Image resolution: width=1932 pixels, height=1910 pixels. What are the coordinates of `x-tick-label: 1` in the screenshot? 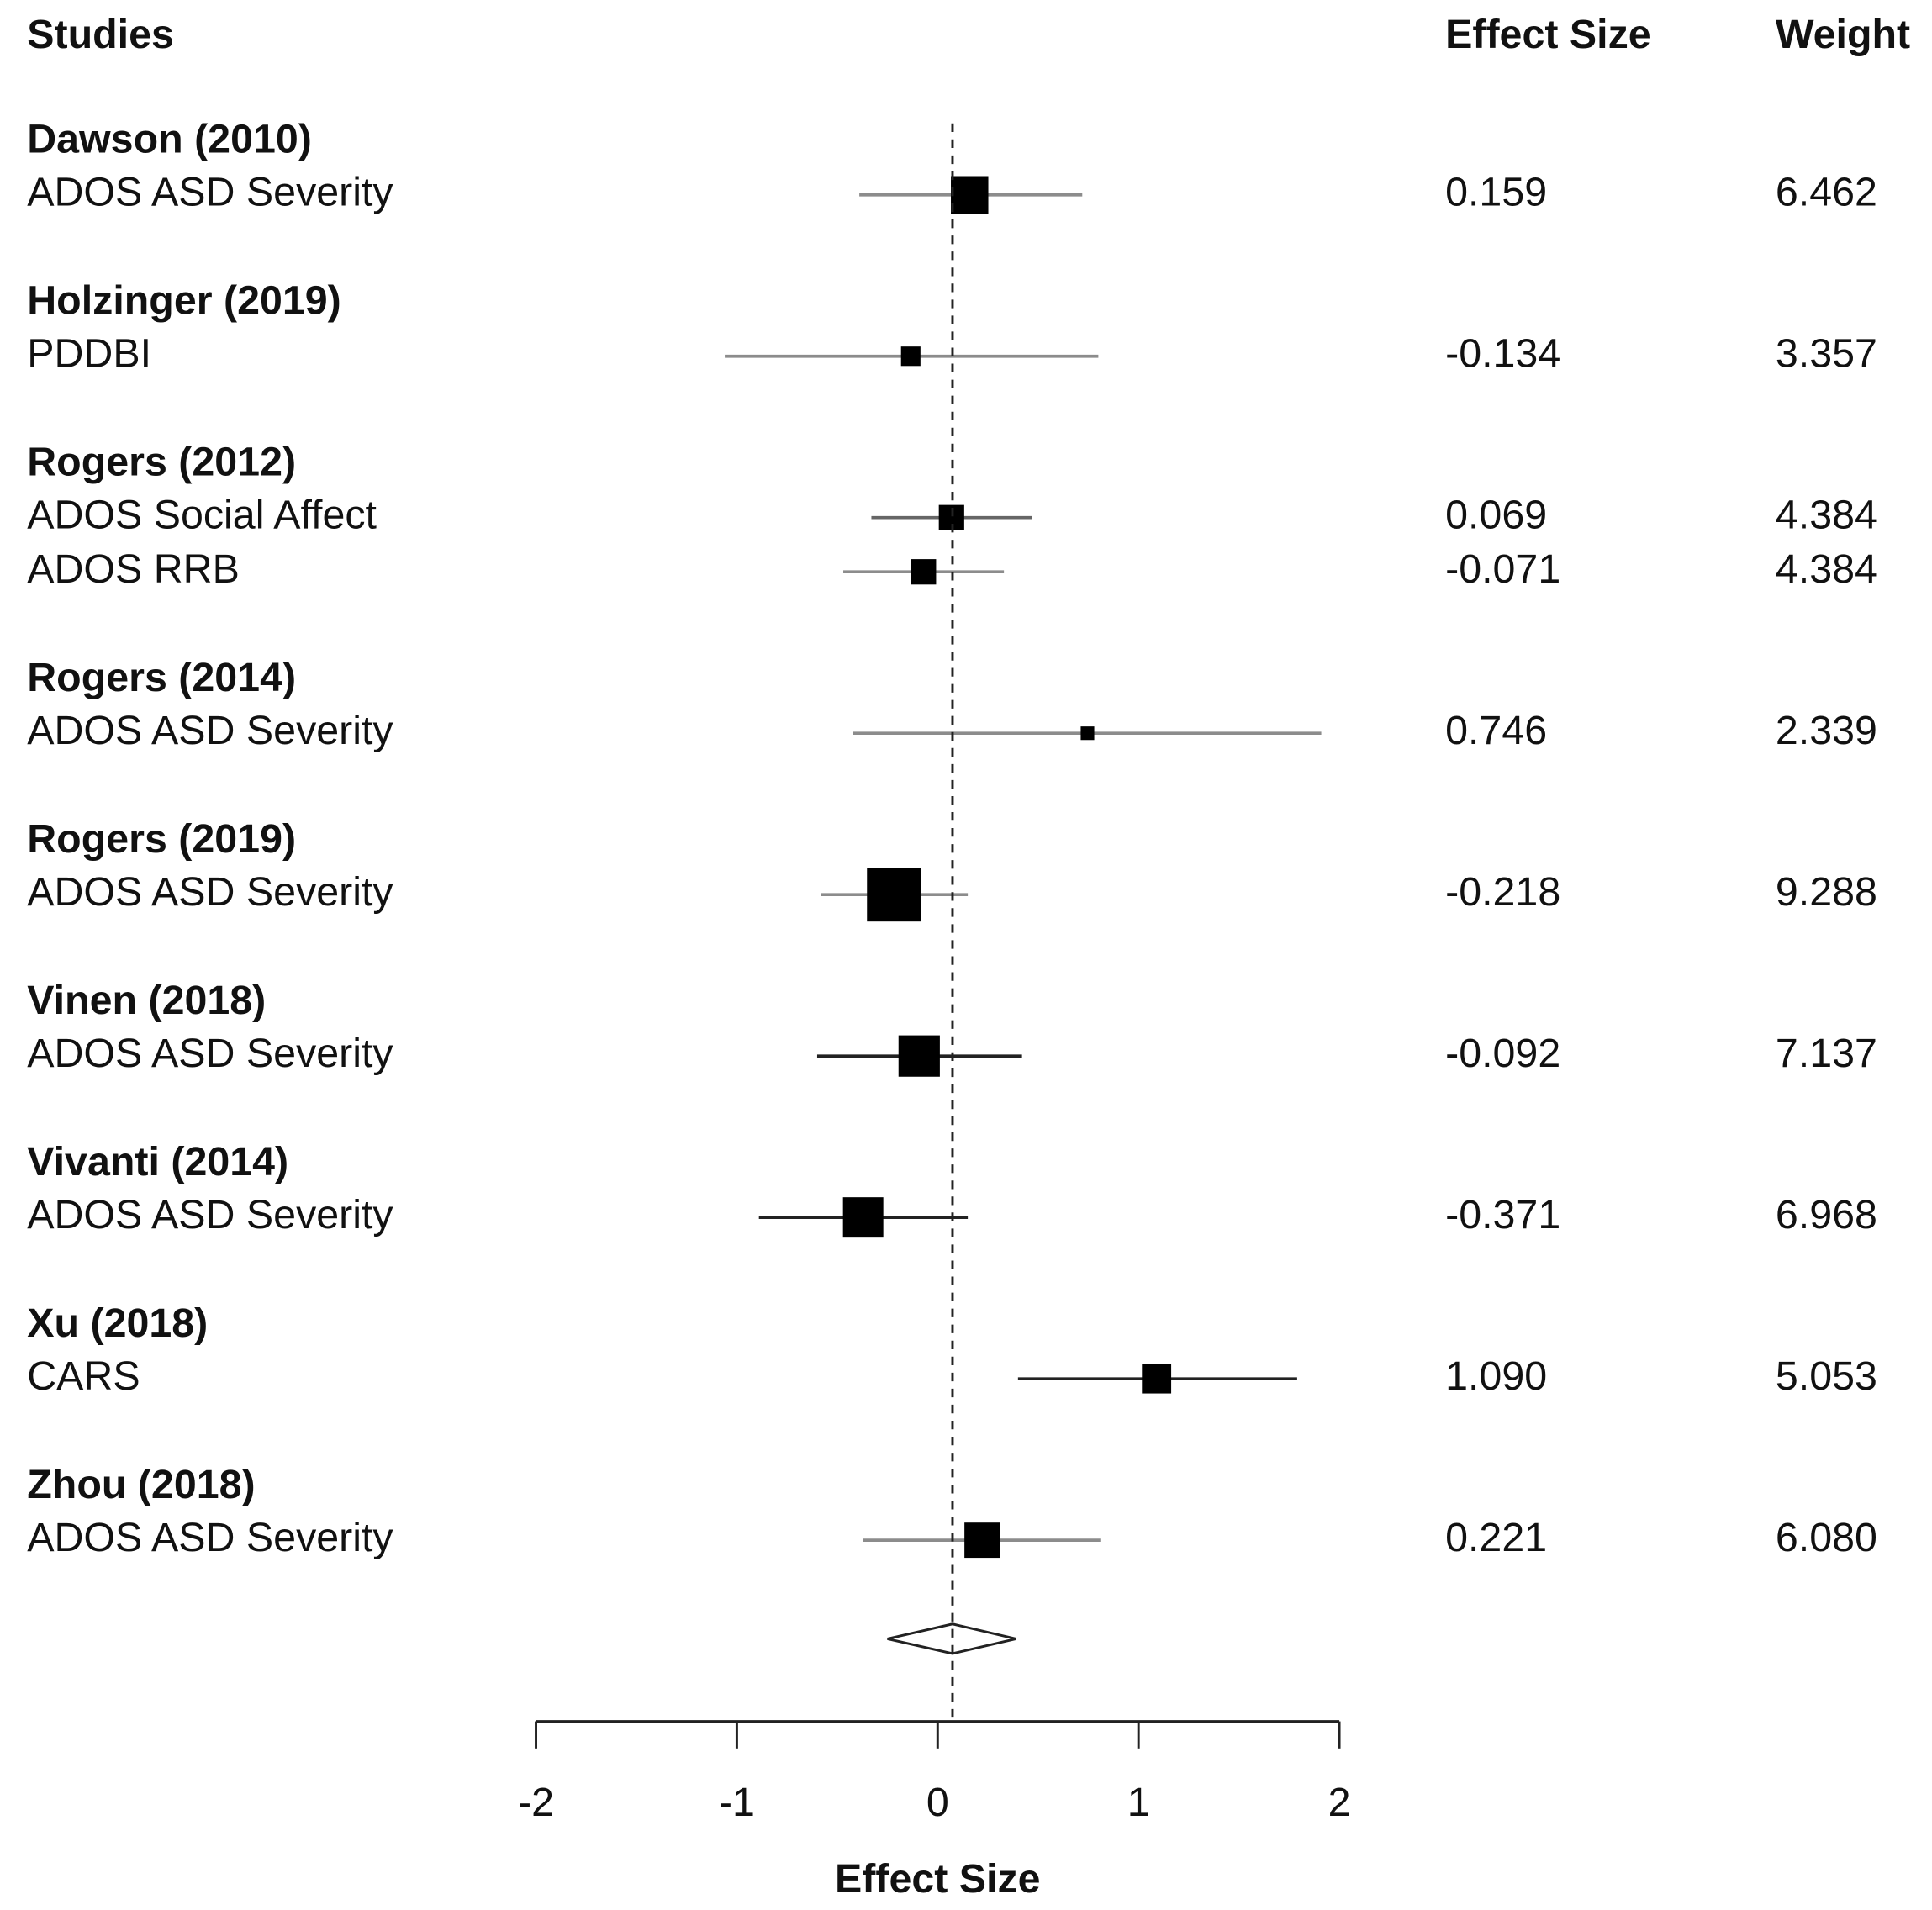 It's located at (1138, 1802).